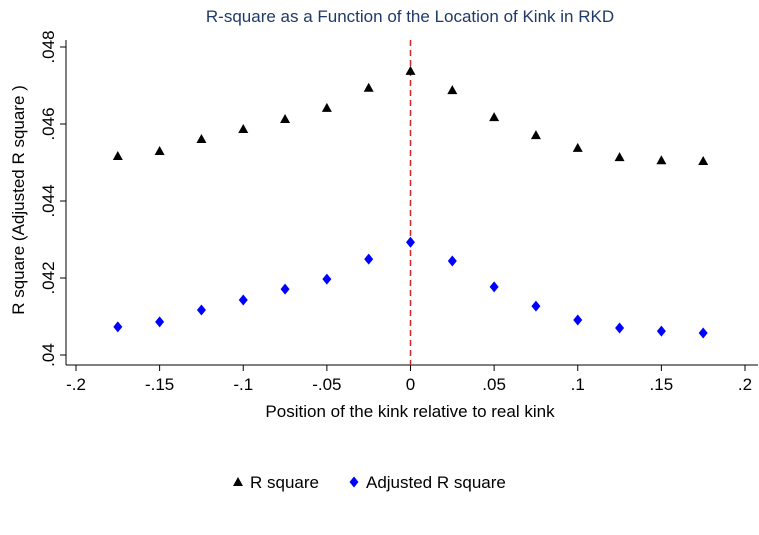 The image size is (759, 535). What do you see at coordinates (159, 384) in the screenshot?
I see `x-tick-label: -.15` at bounding box center [159, 384].